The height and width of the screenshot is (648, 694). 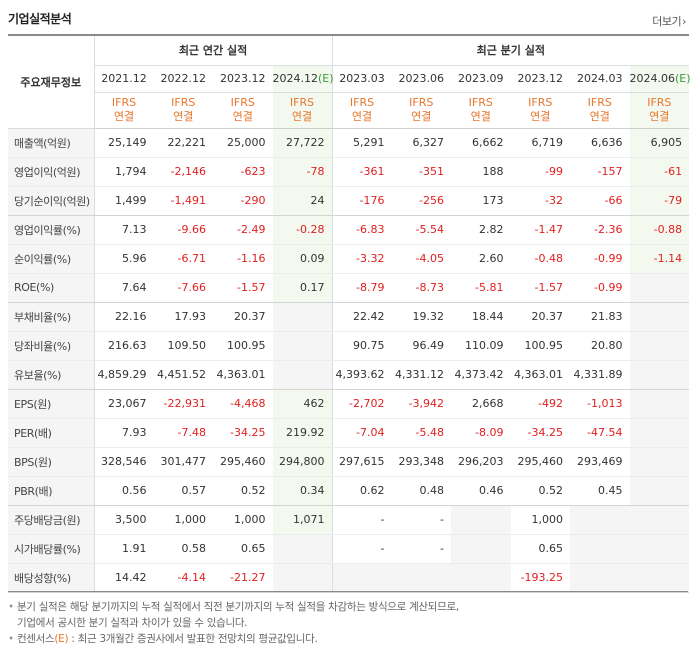 What do you see at coordinates (243, 375) in the screenshot?
I see `table-cell: 4,363.01` at bounding box center [243, 375].